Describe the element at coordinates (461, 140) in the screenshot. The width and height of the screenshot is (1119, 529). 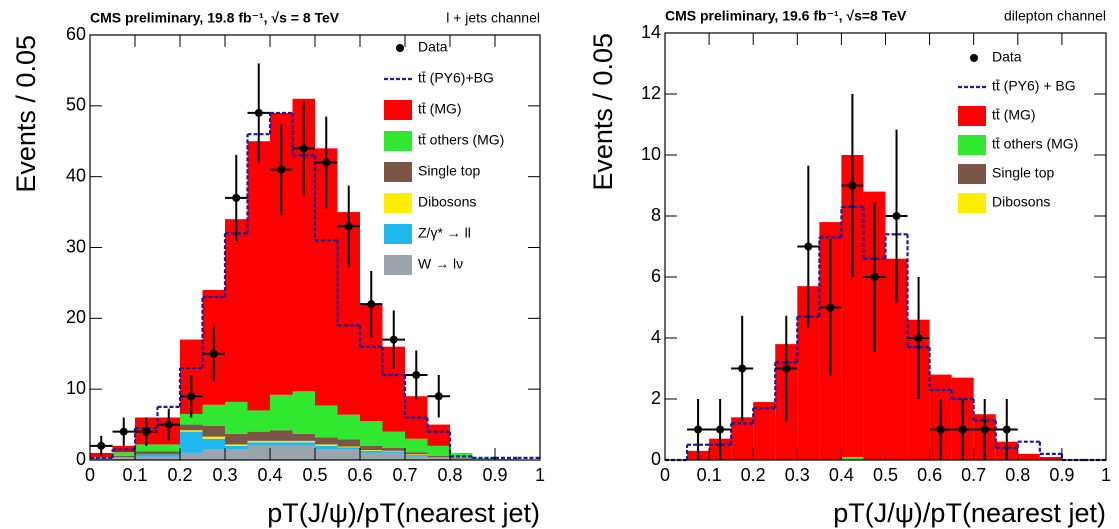
I see `legend-label: tt̄ others (MG)` at that location.